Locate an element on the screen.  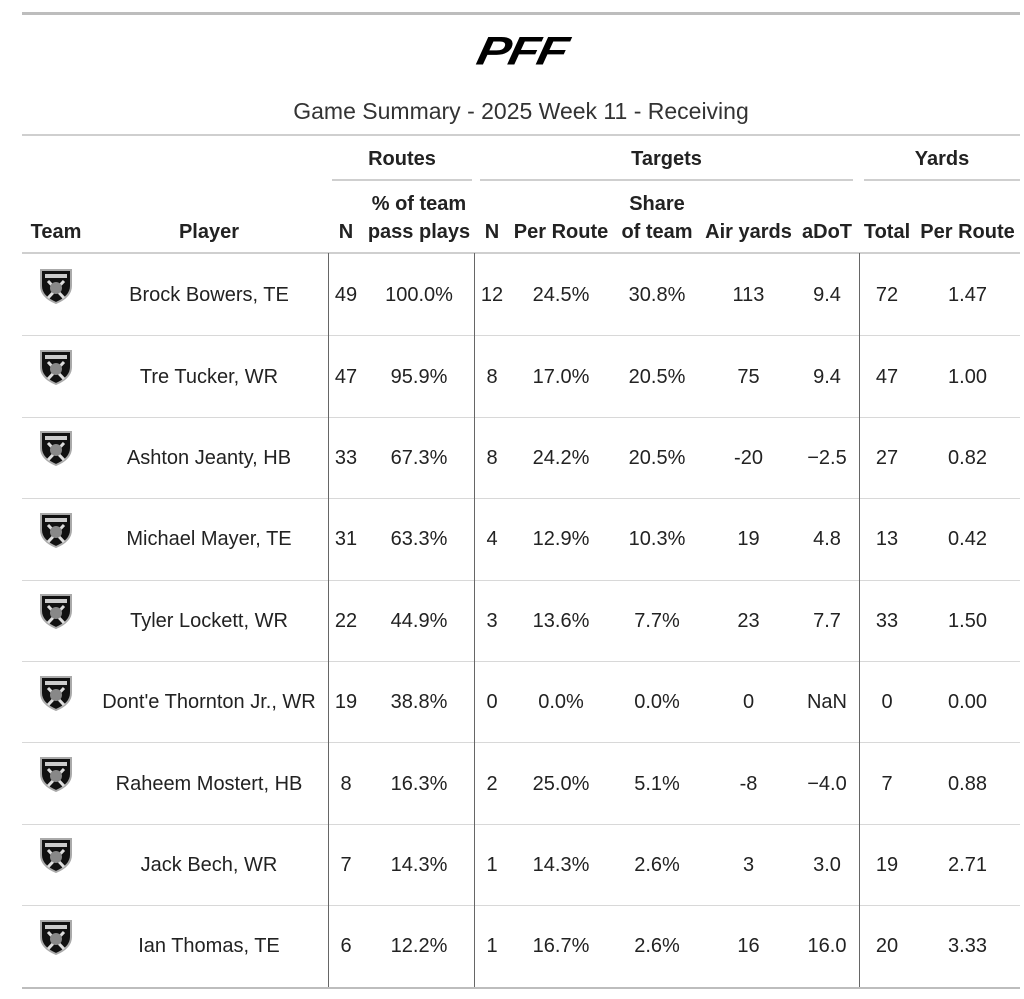
stat-cell: 22 is located at coordinates (346, 620).